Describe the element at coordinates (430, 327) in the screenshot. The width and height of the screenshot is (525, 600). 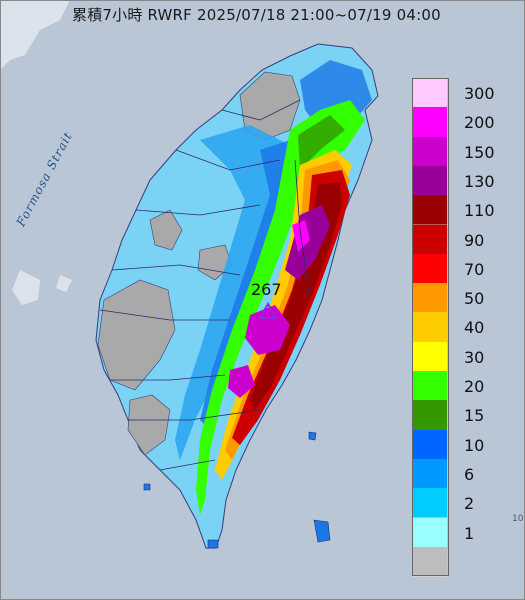
I see `legend-frame` at that location.